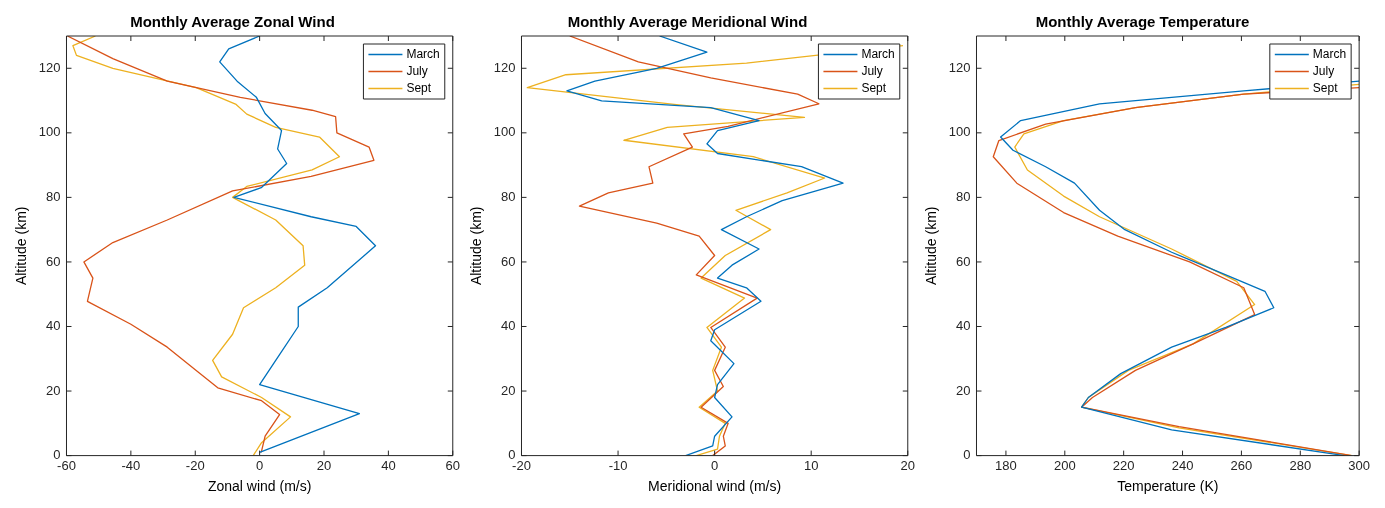  What do you see at coordinates (1142, 22) in the screenshot?
I see `chart-title: Monthly Average Temperature` at bounding box center [1142, 22].